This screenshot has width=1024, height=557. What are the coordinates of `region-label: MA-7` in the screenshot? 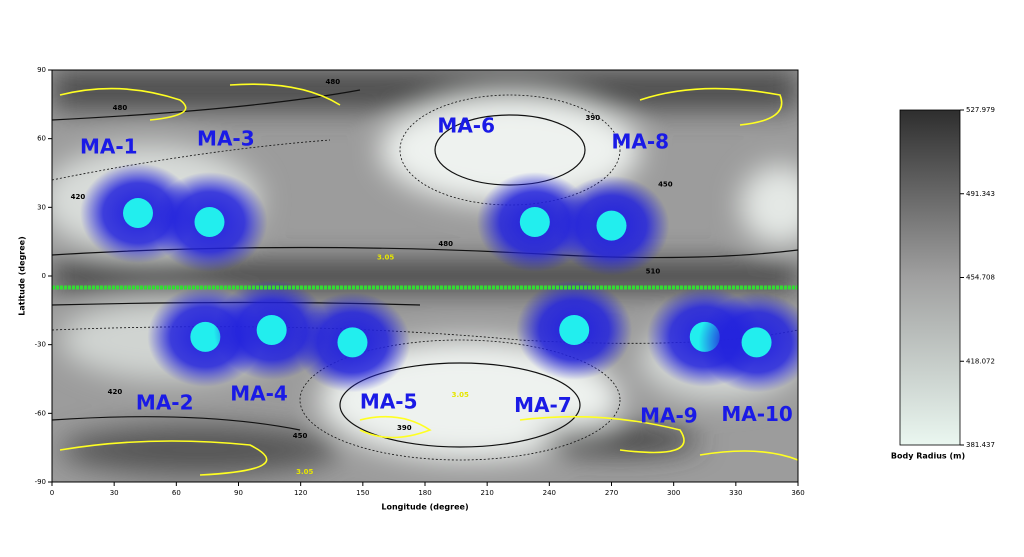 It's located at (543, 405).